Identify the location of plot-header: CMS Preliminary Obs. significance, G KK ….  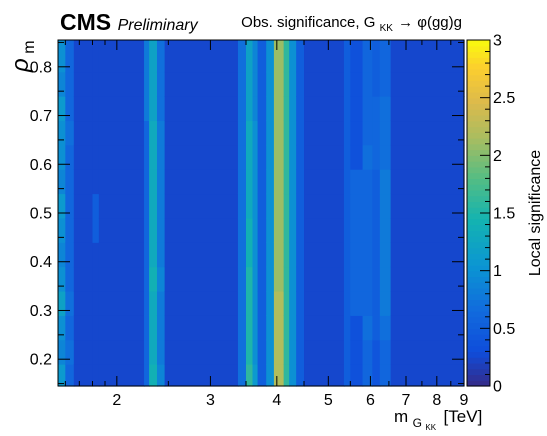
(261, 22).